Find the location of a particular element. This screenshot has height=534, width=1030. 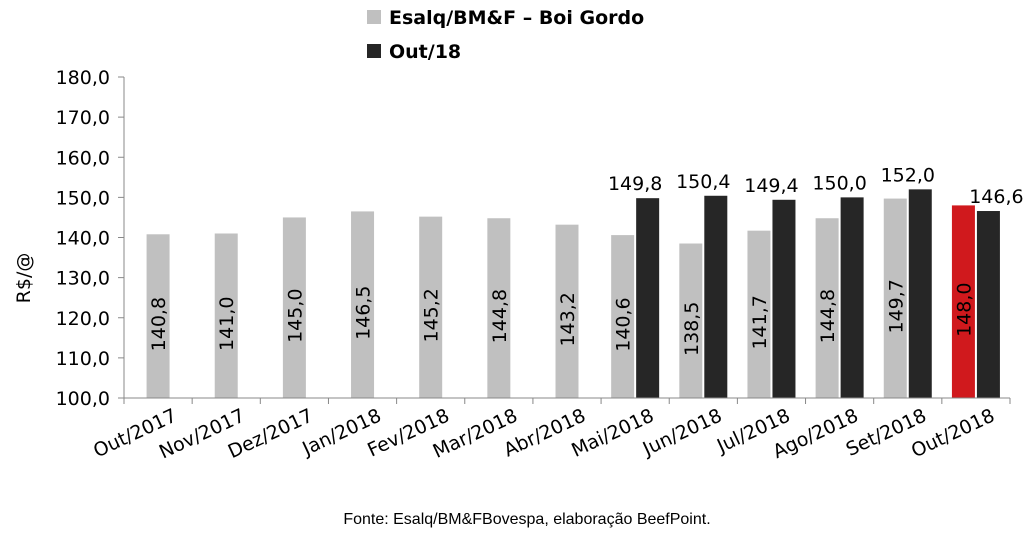

data-label-out18: 150,4 is located at coordinates (703, 182).